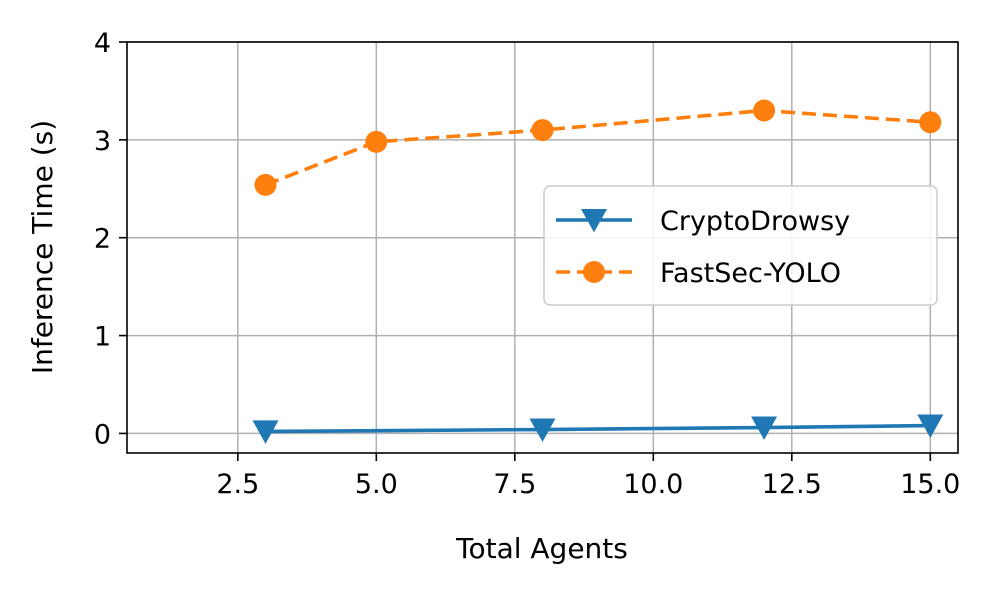 This screenshot has width=998, height=597. Describe the element at coordinates (102, 337) in the screenshot. I see `y-tick-label: 1` at that location.